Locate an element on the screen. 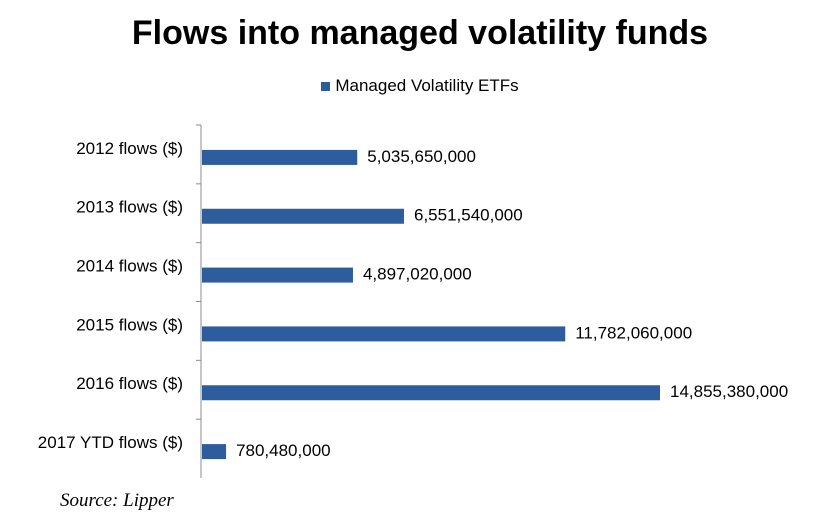 This screenshot has width=840, height=523. category-label: 2017 YTD flows ($) is located at coordinates (110, 442).